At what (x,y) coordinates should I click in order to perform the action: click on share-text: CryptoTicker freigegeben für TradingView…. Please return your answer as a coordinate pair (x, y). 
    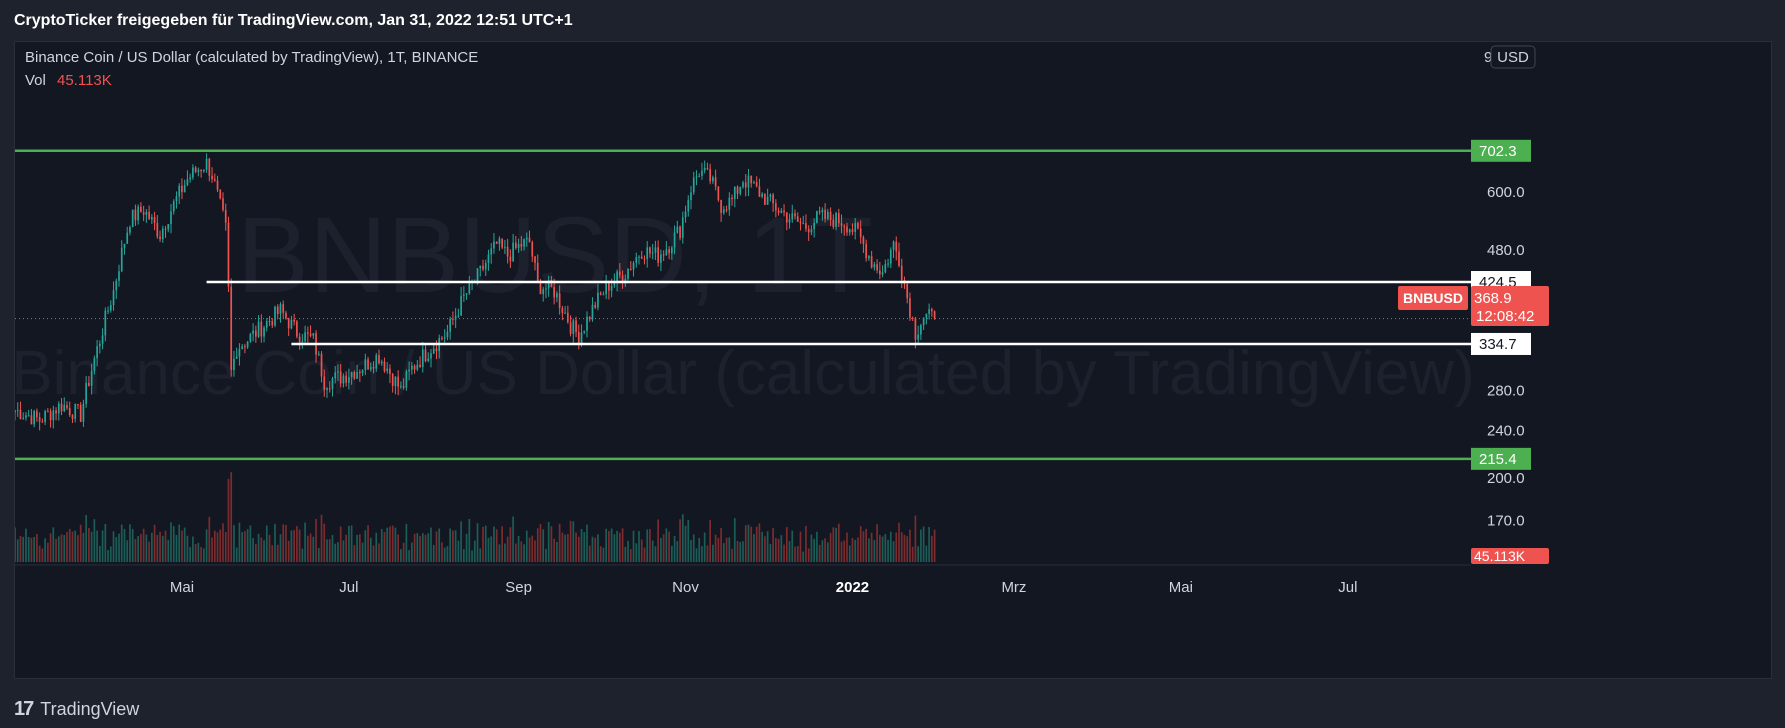
    Looking at the image, I should click on (293, 20).